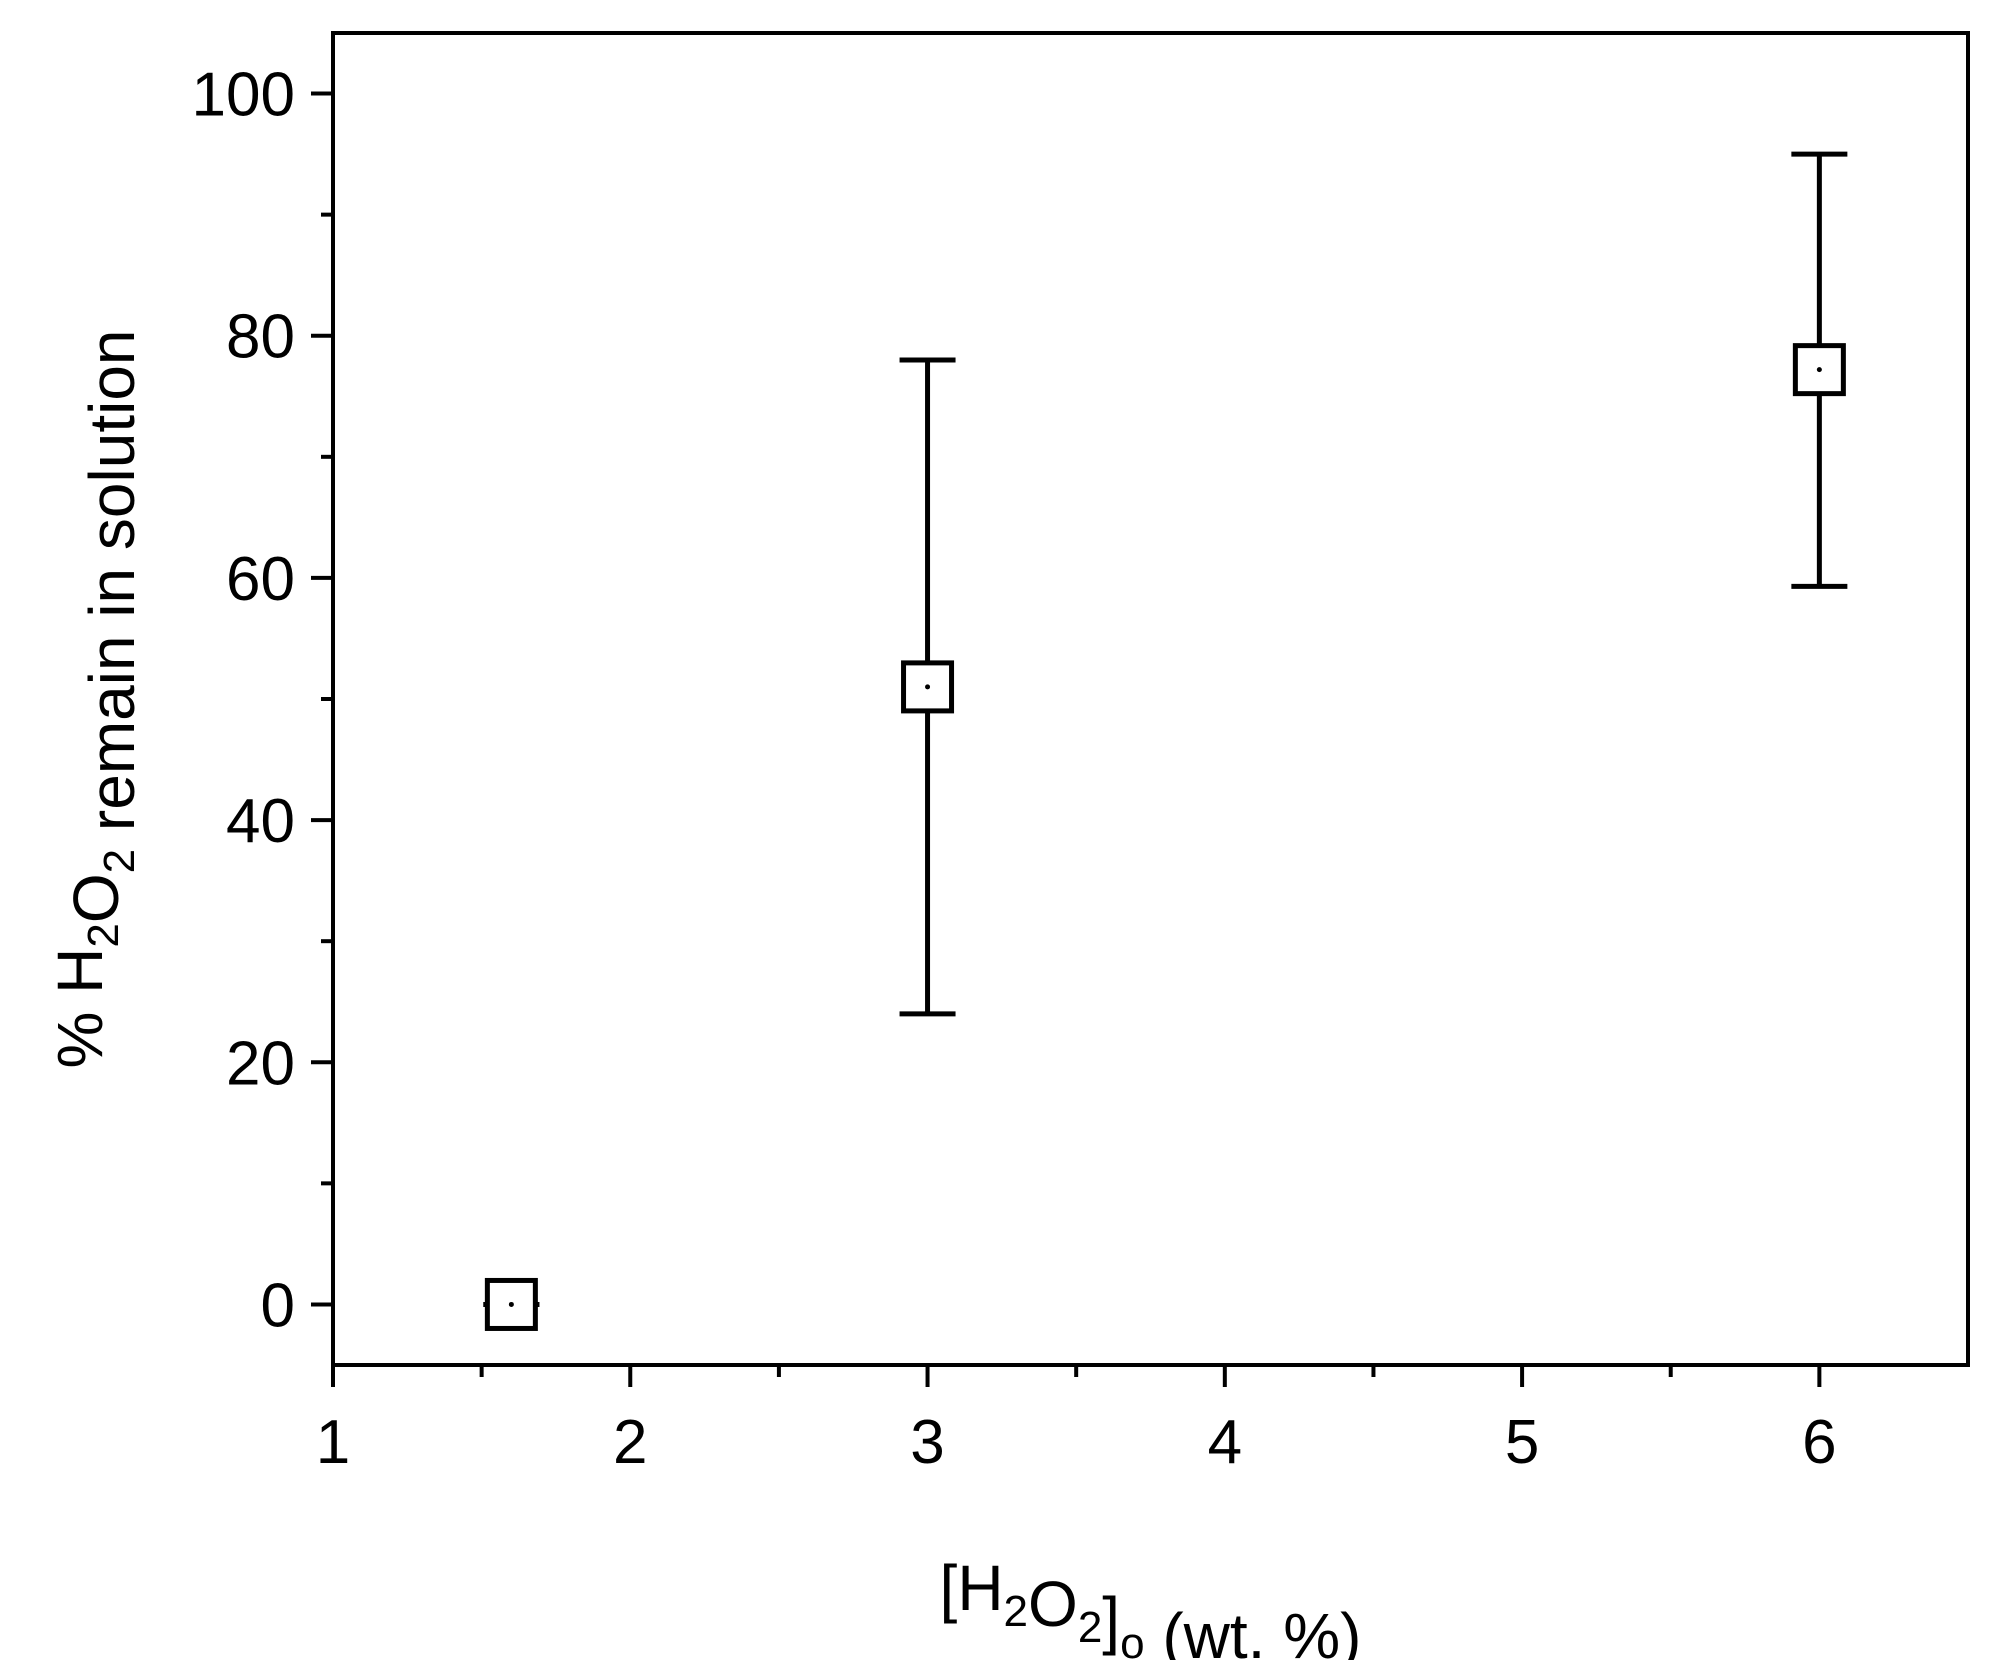  Describe the element at coordinates (260, 579) in the screenshot. I see `y-tick-label: 60` at that location.